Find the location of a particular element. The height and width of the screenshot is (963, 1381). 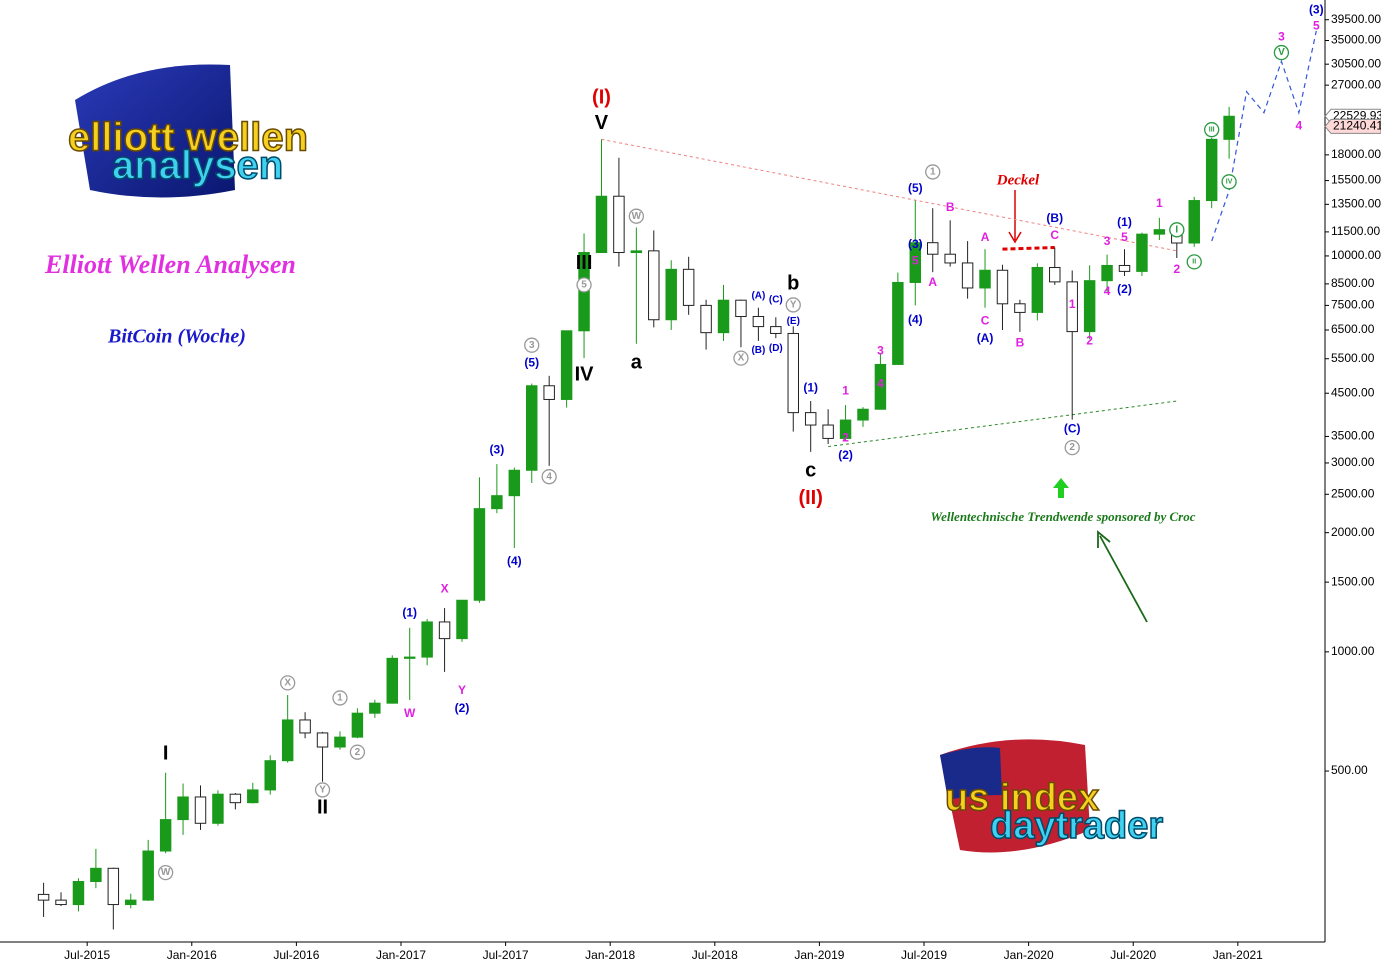

x-tick-label: Jan-2017 is located at coordinates (401, 955).